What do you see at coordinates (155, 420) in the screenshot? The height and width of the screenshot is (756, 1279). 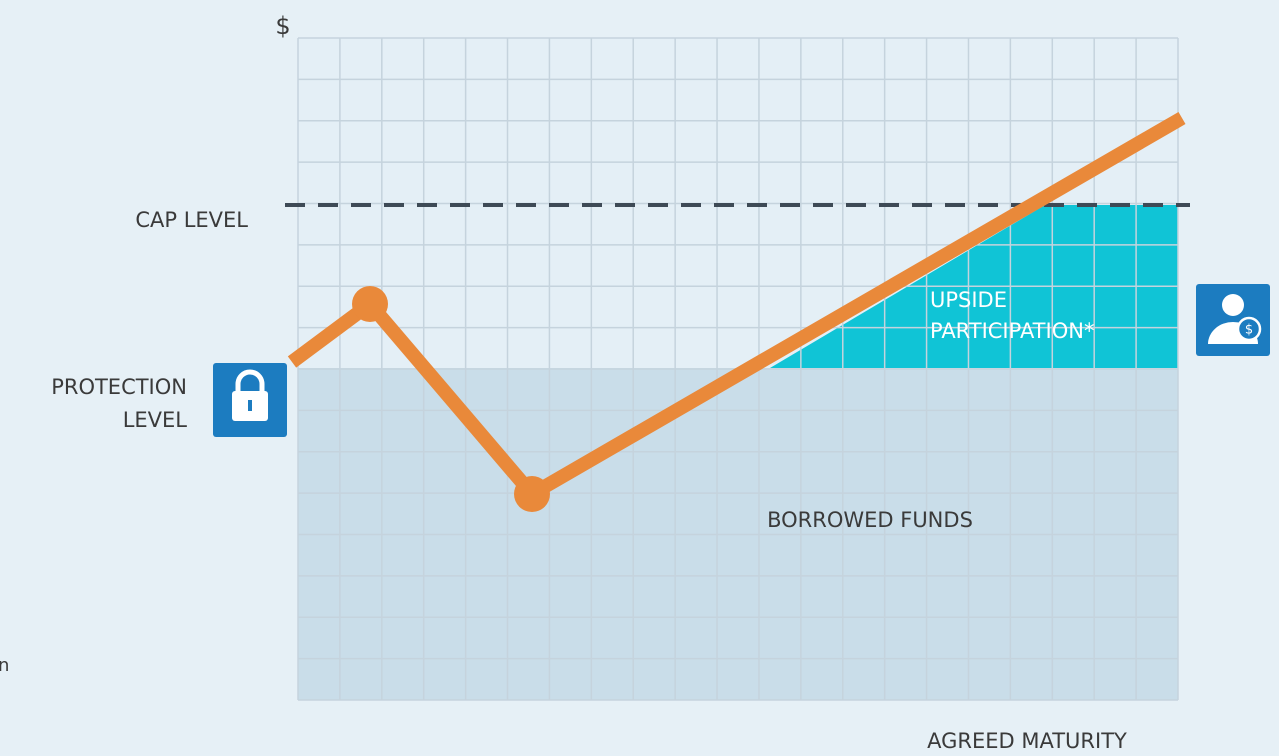 I see `protection-label: LEVEL` at bounding box center [155, 420].